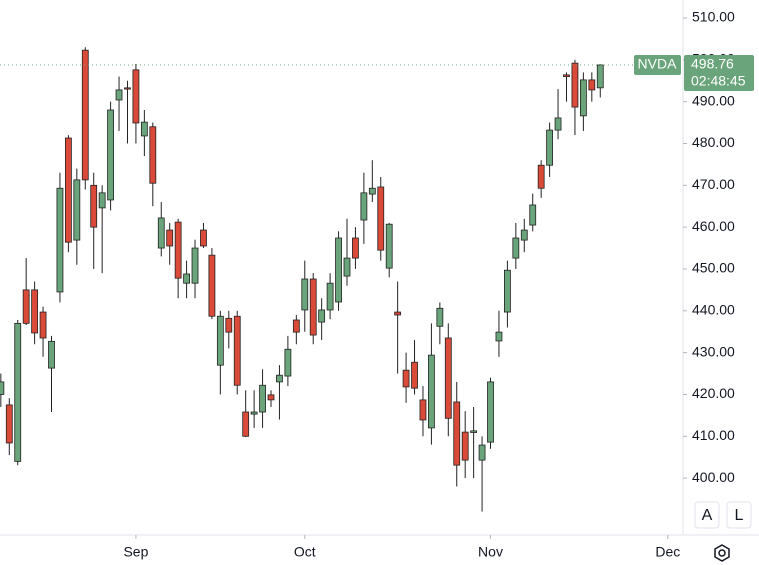  I want to click on scale-button: A, so click(707, 515).